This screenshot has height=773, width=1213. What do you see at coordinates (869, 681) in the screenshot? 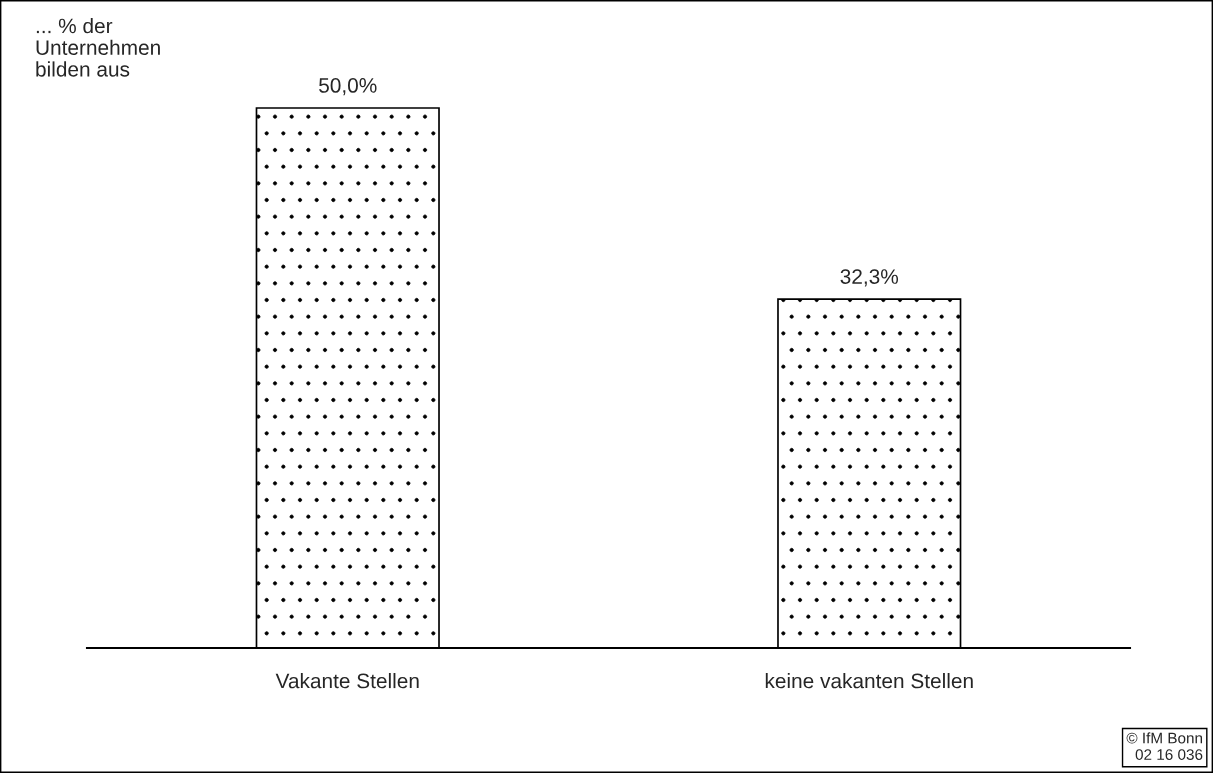
I see `x-tick-label: keine vakanten Stellen` at bounding box center [869, 681].